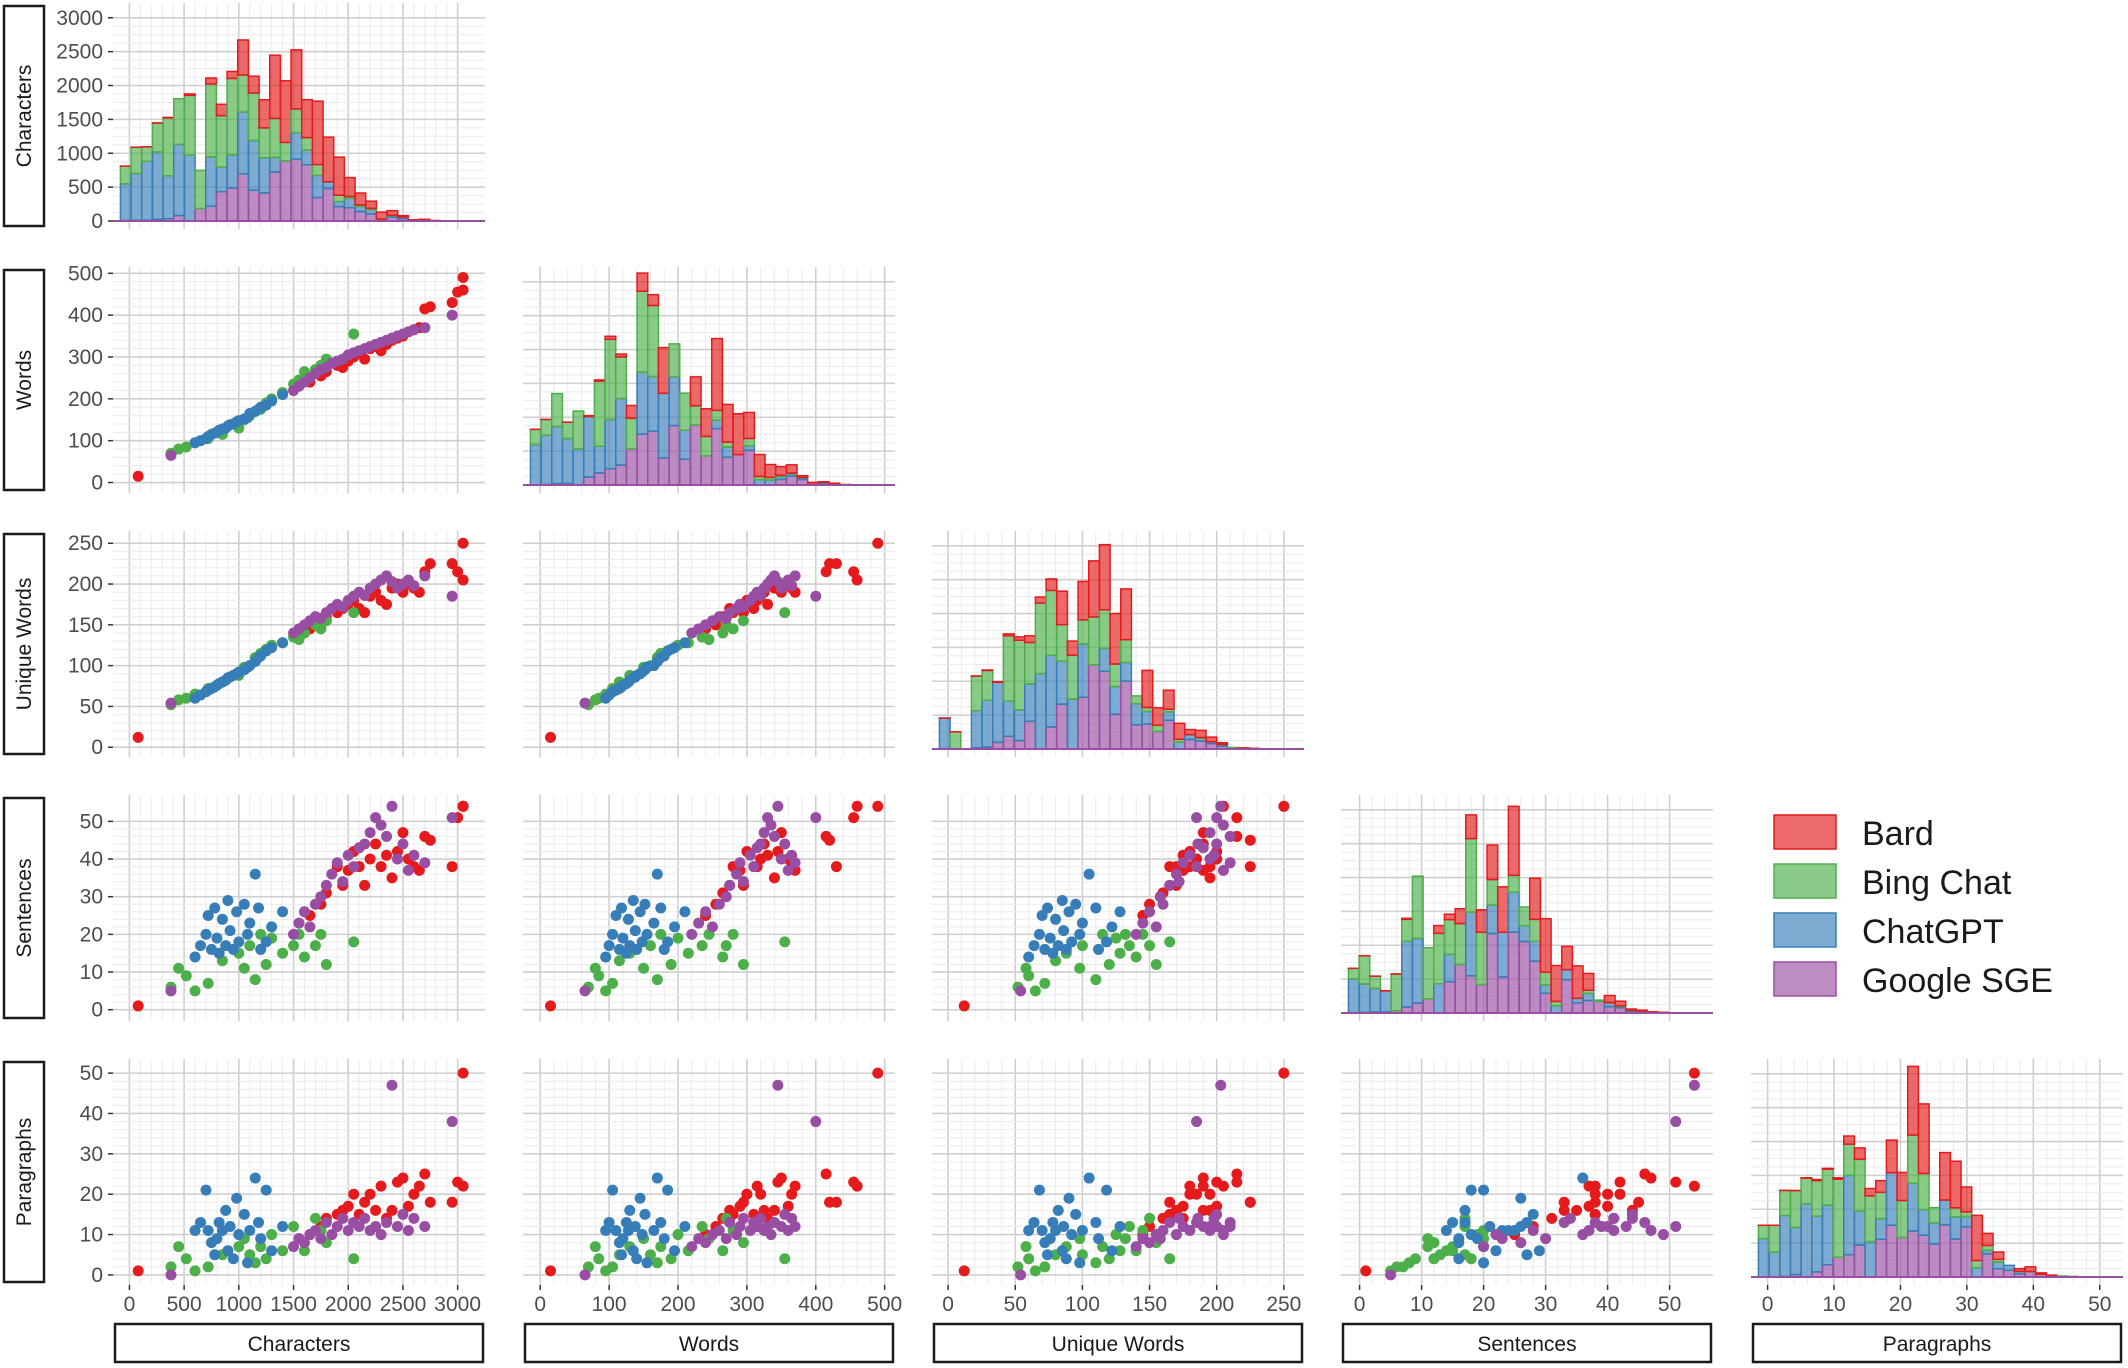 This screenshot has height=1368, width=2128. What do you see at coordinates (1937, 1344) in the screenshot?
I see `column-strip-label: Paragraphs` at bounding box center [1937, 1344].